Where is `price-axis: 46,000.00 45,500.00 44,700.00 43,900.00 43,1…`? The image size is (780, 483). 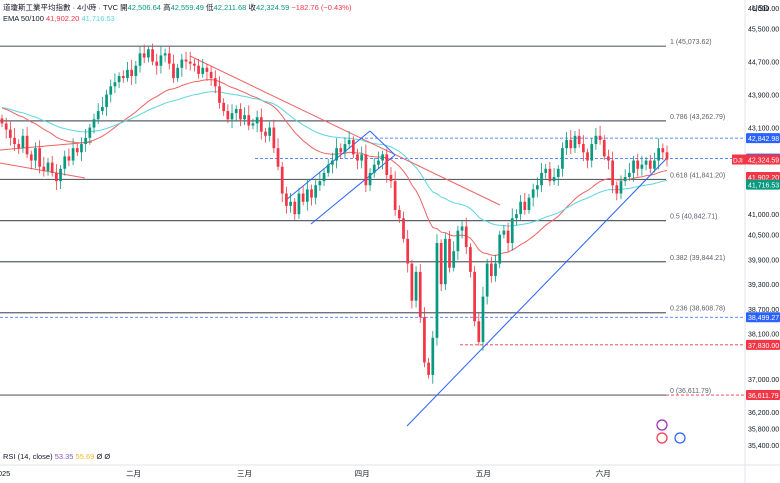
price-axis: 46,000.00 45,500.00 44,700.00 43,900.00 43,1… is located at coordinates (763, 228).